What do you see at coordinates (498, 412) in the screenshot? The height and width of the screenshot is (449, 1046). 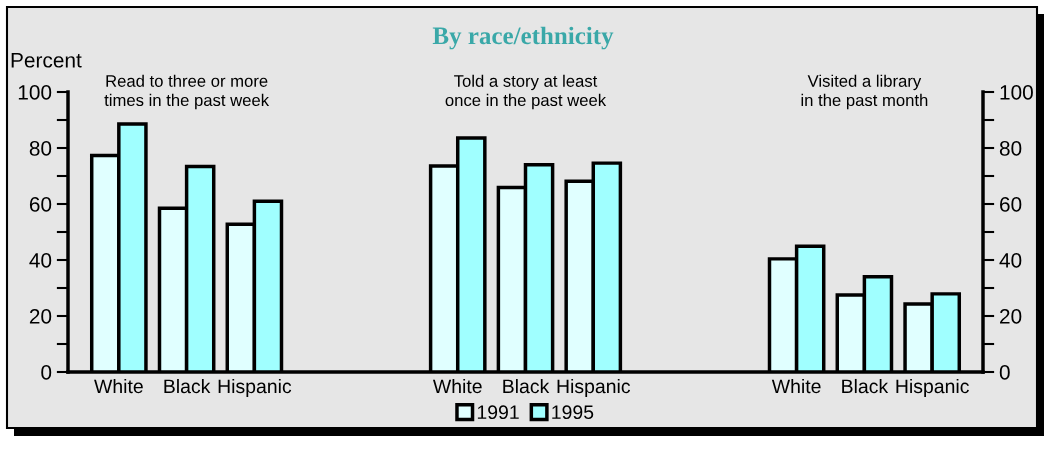 I see `legend-label: 1991` at bounding box center [498, 412].